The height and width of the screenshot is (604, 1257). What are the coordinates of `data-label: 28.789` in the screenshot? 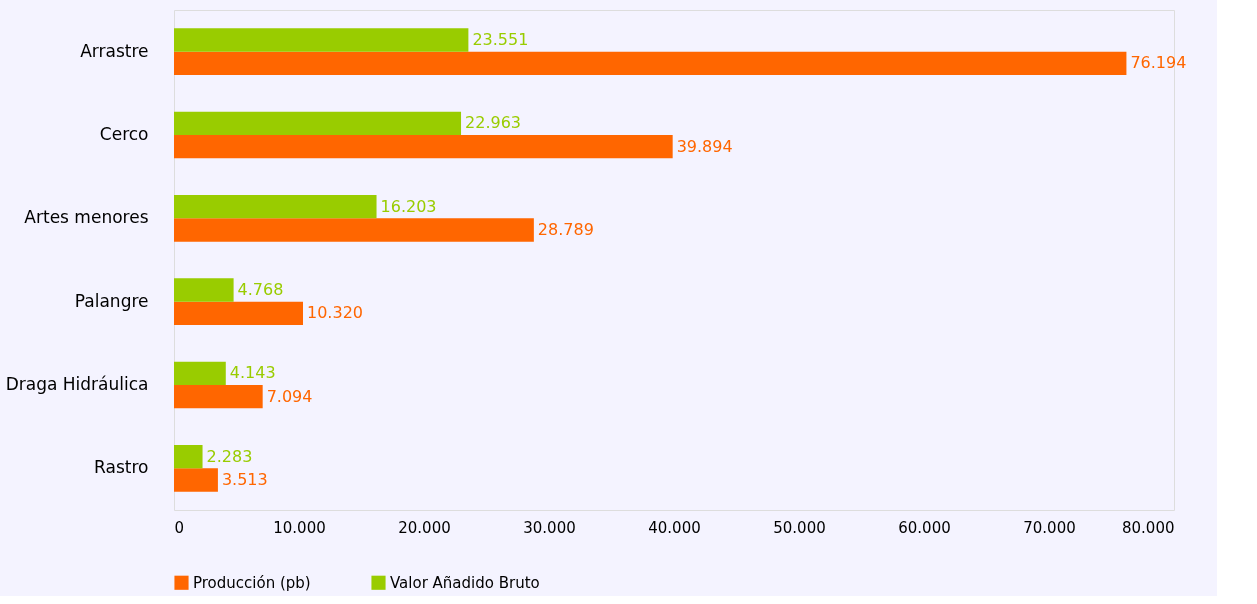 It's located at (565, 229).